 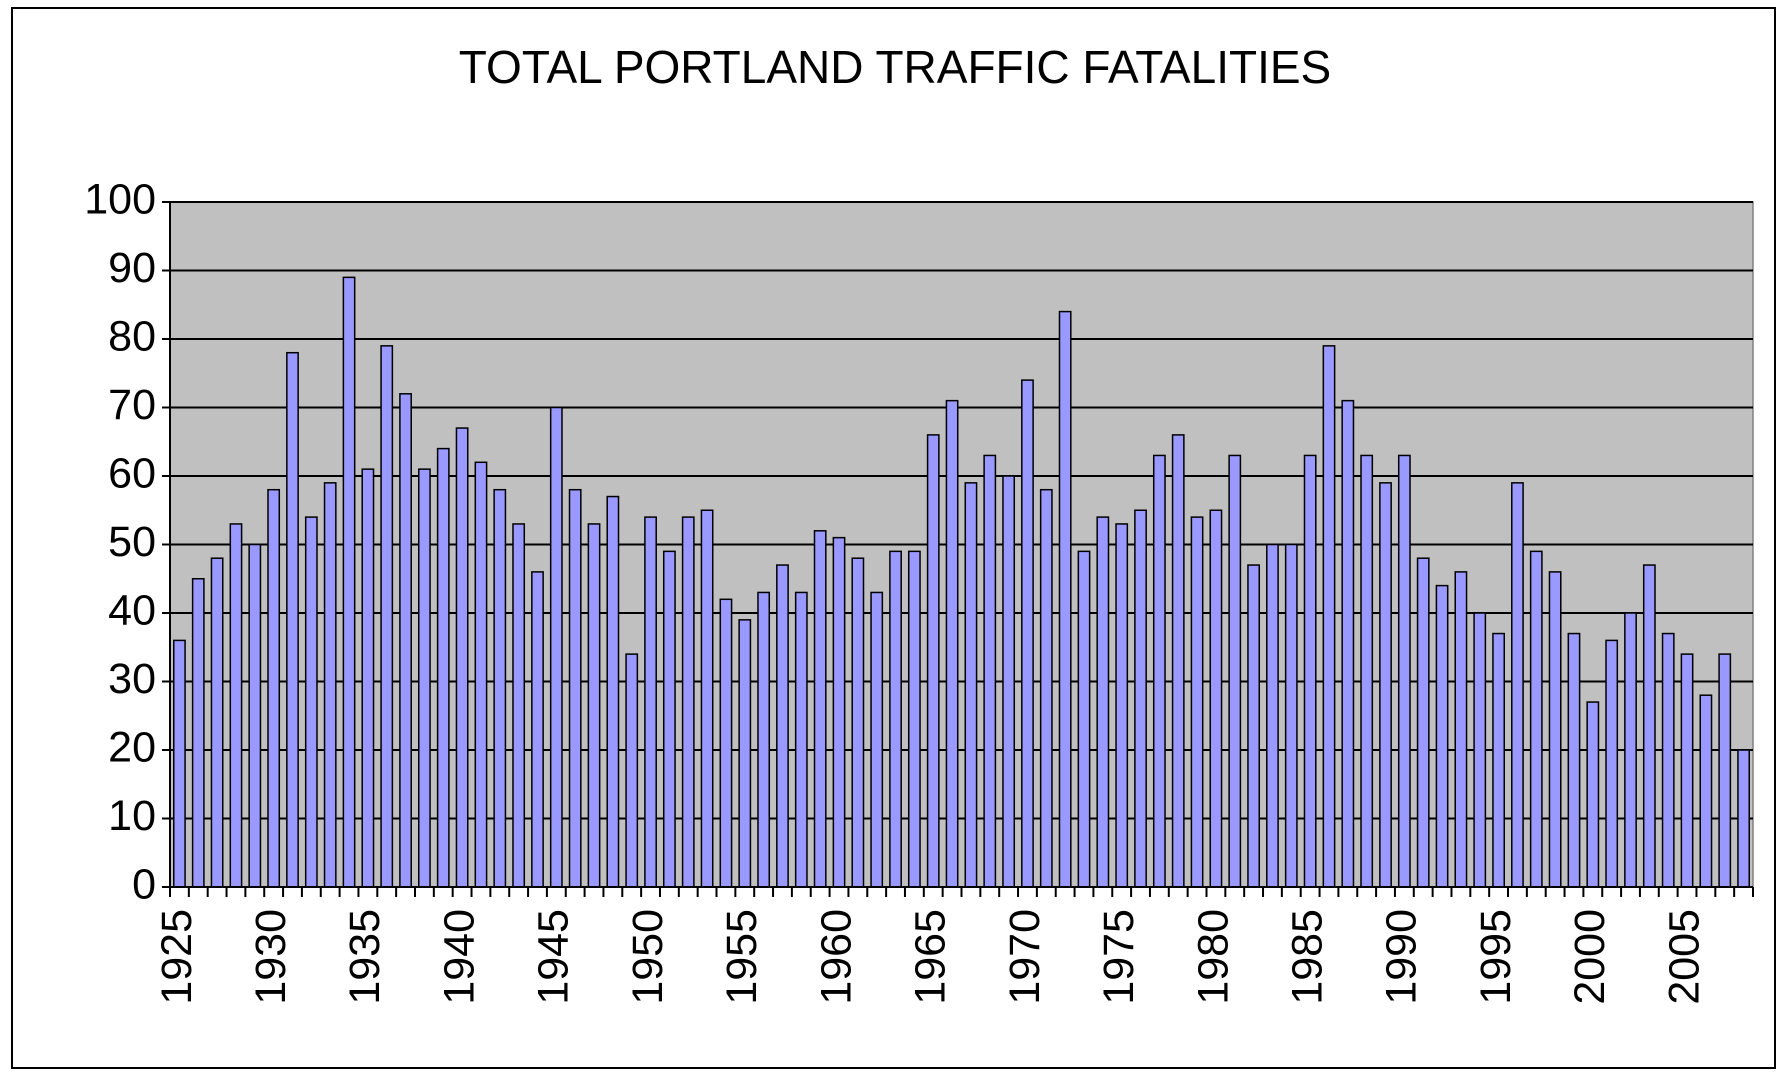 I want to click on x-tick-label: 1945, so click(x=554, y=957).